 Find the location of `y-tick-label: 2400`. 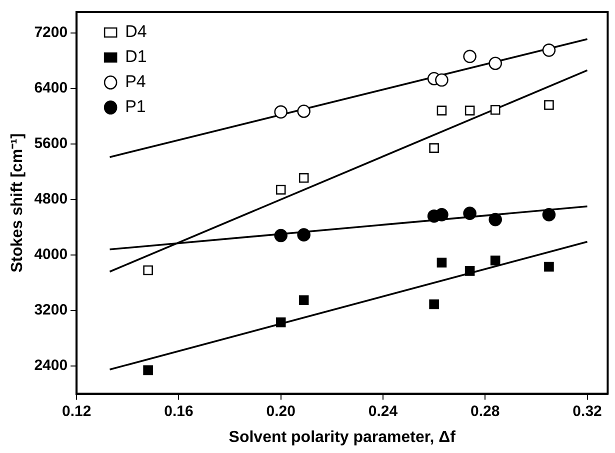

y-tick-label: 2400 is located at coordinates (51, 365).